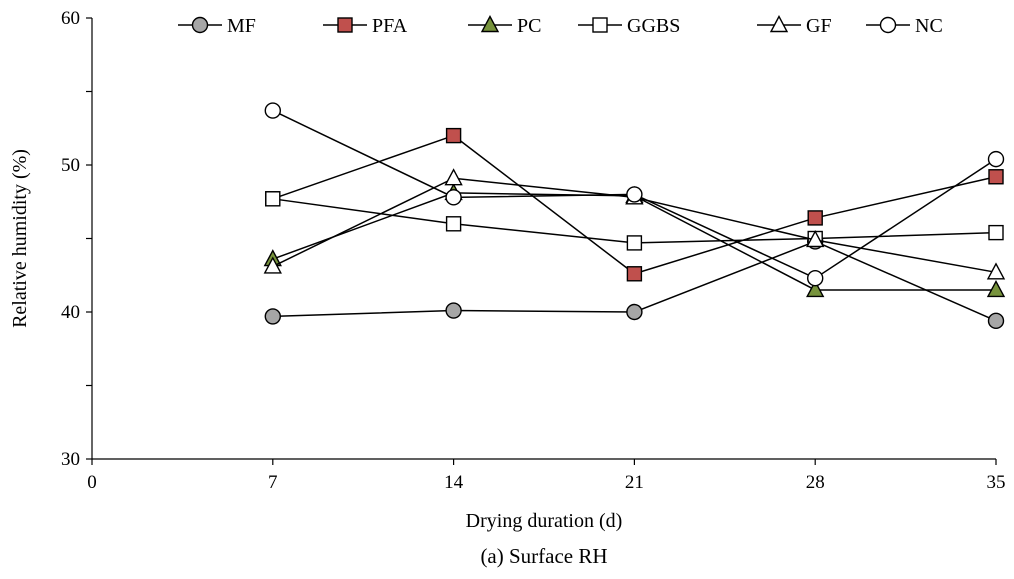 This screenshot has width=1014, height=579. What do you see at coordinates (543, 556) in the screenshot?
I see `chart-caption: (a) Surface RH` at bounding box center [543, 556].